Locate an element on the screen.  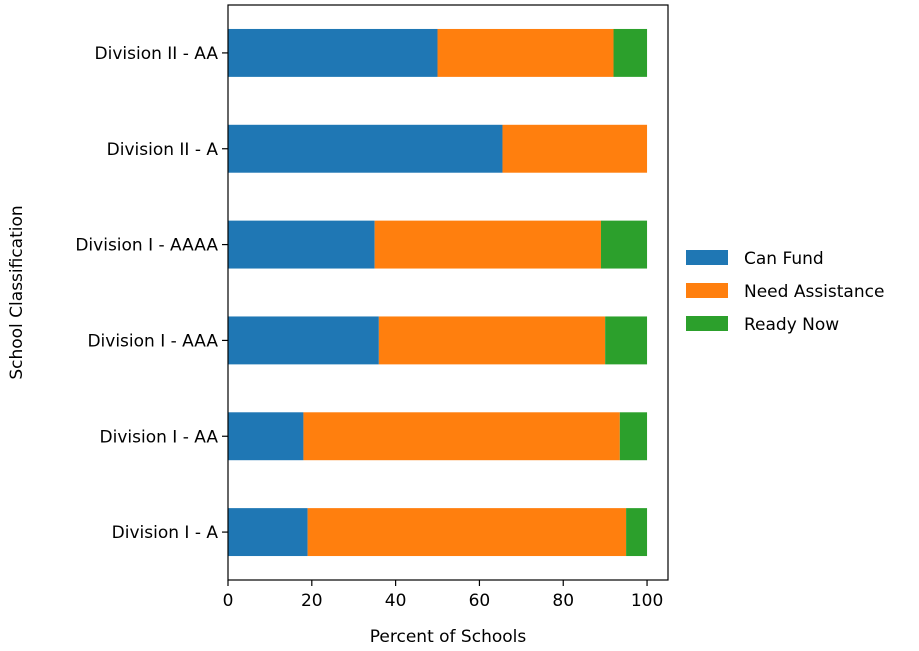
x-tick-label: 20 is located at coordinates (312, 601).